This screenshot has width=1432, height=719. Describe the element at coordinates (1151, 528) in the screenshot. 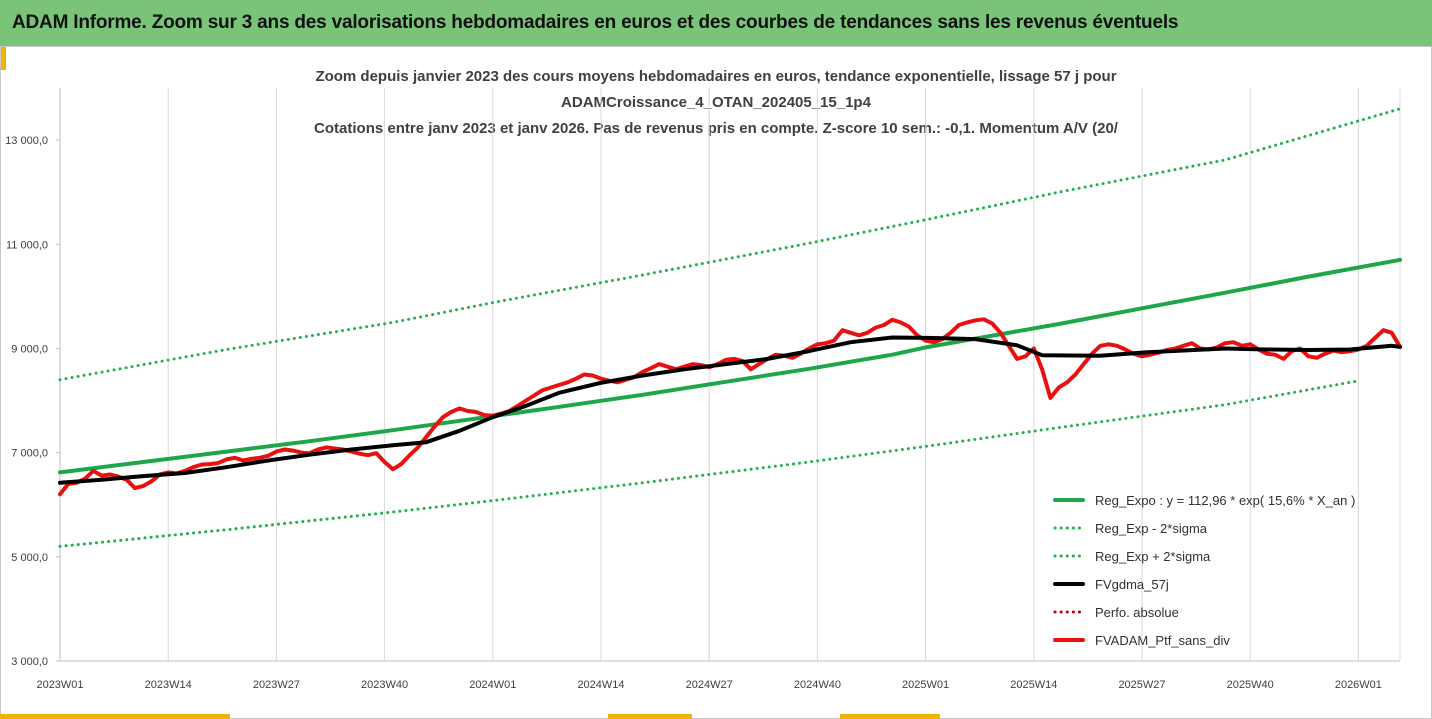

I see `legend-label: Reg_Exp - 2*sigma` at that location.